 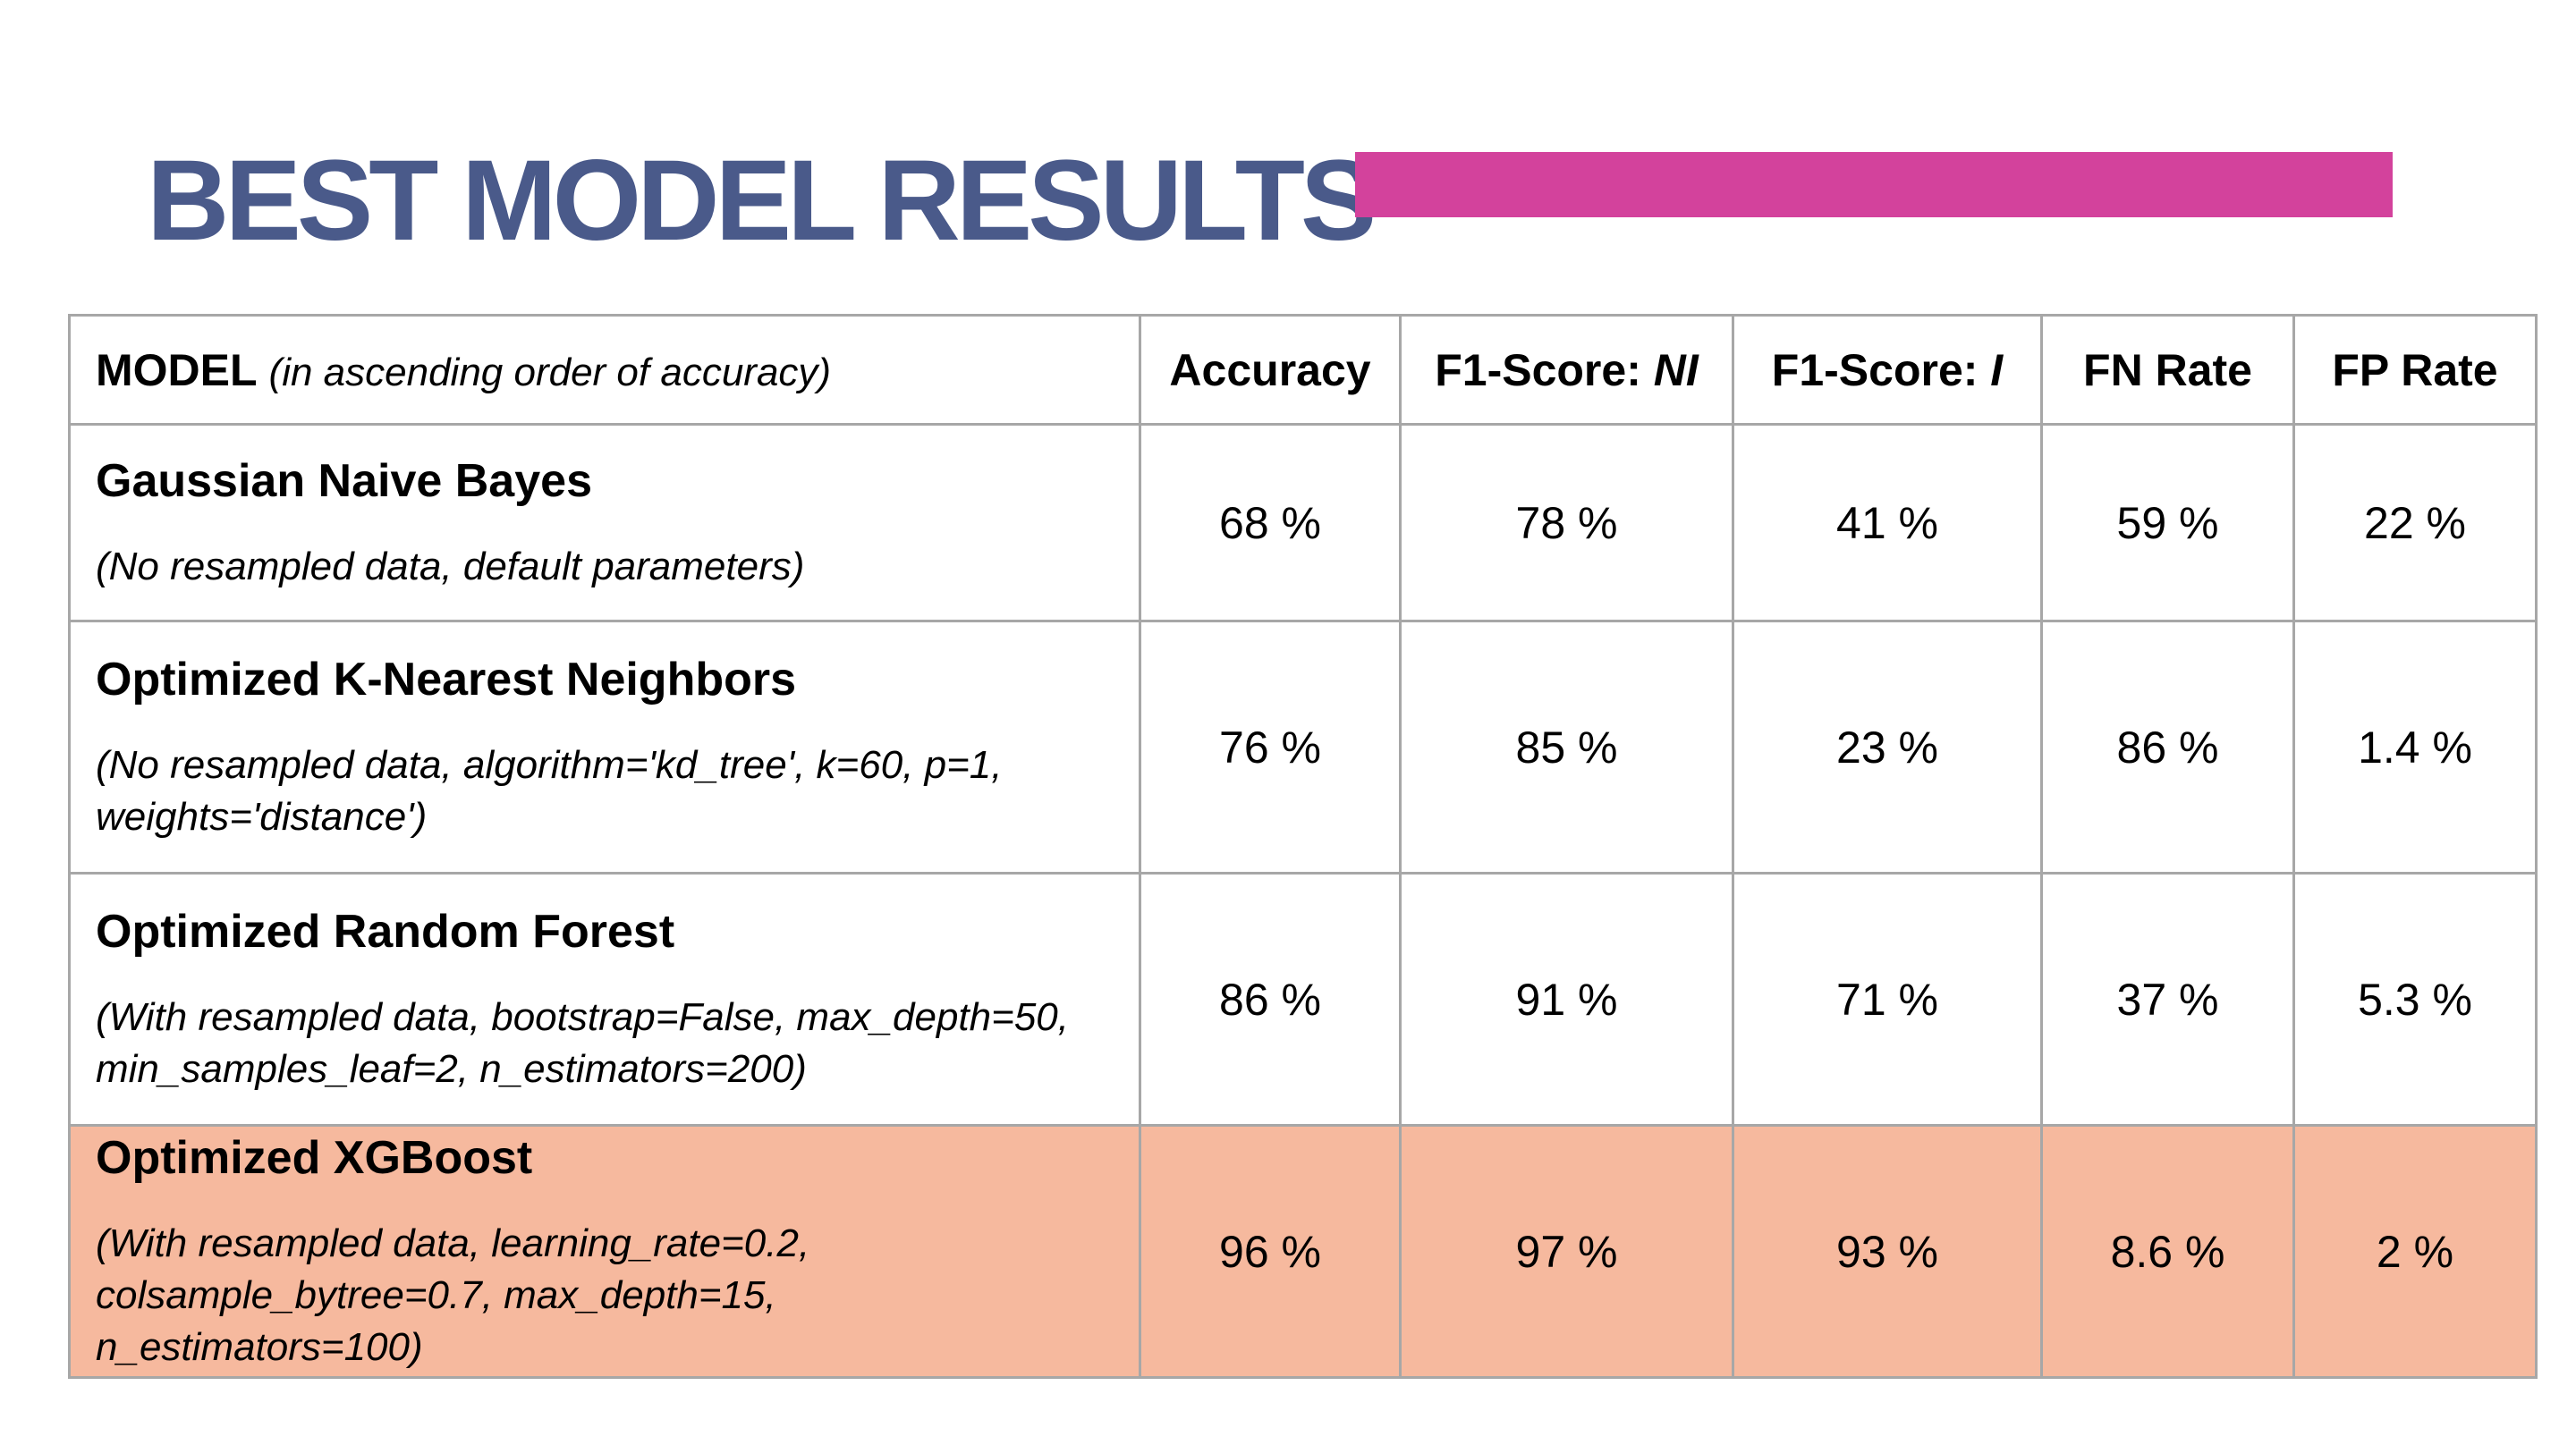 I want to click on f1-i-cell: 71 %, so click(x=1887, y=999).